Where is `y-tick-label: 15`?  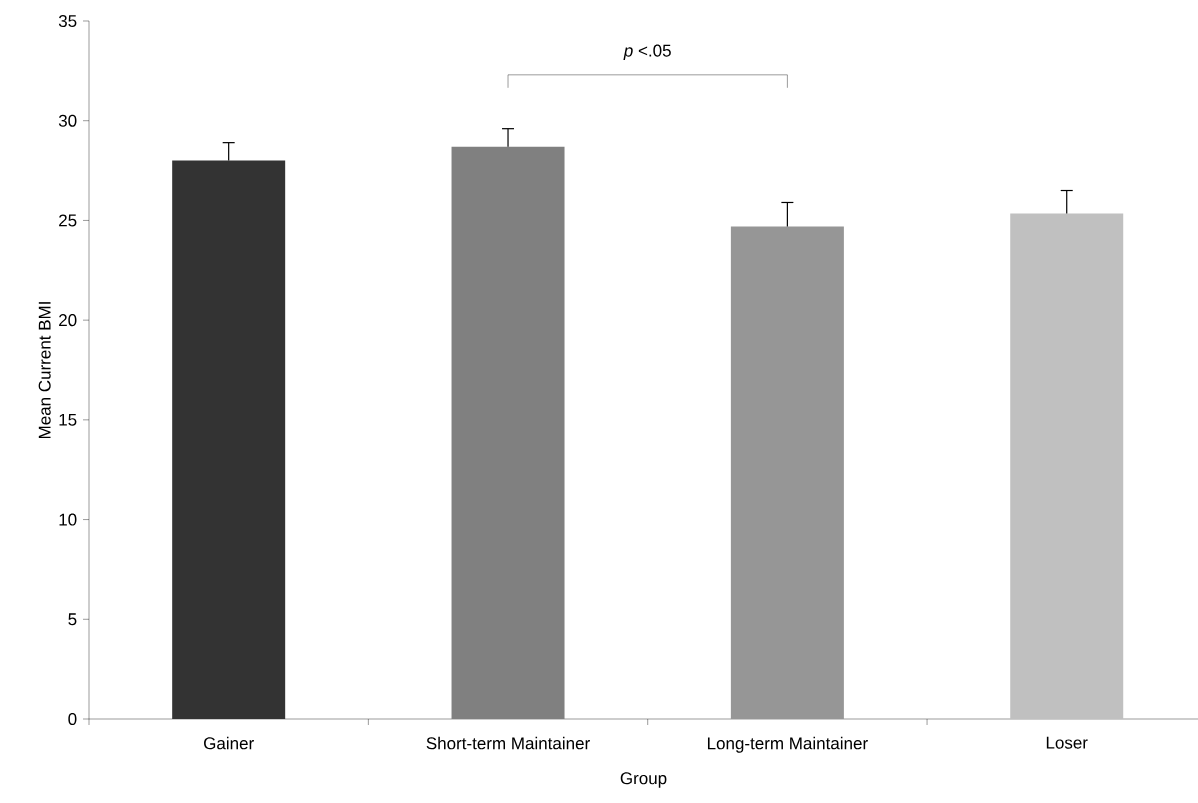 y-tick-label: 15 is located at coordinates (68, 419).